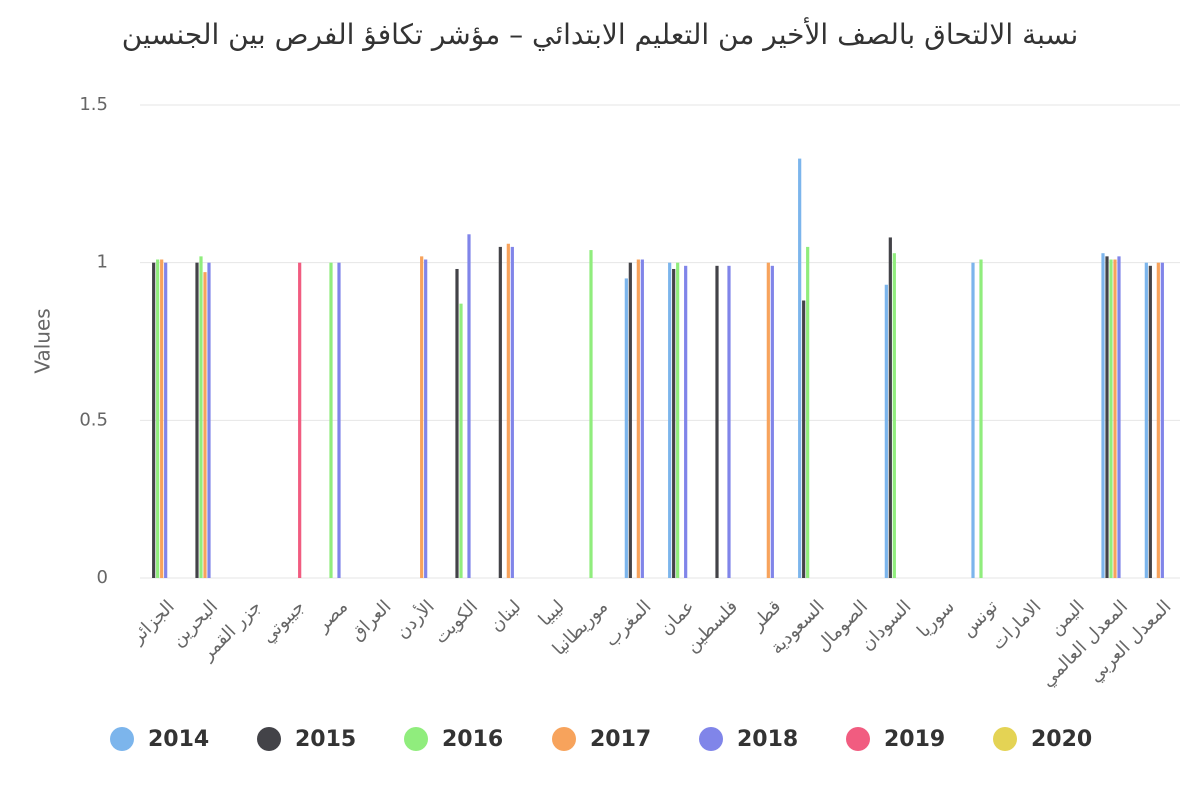  What do you see at coordinates (914, 739) in the screenshot?
I see `legend-label: 2019` at bounding box center [914, 739].